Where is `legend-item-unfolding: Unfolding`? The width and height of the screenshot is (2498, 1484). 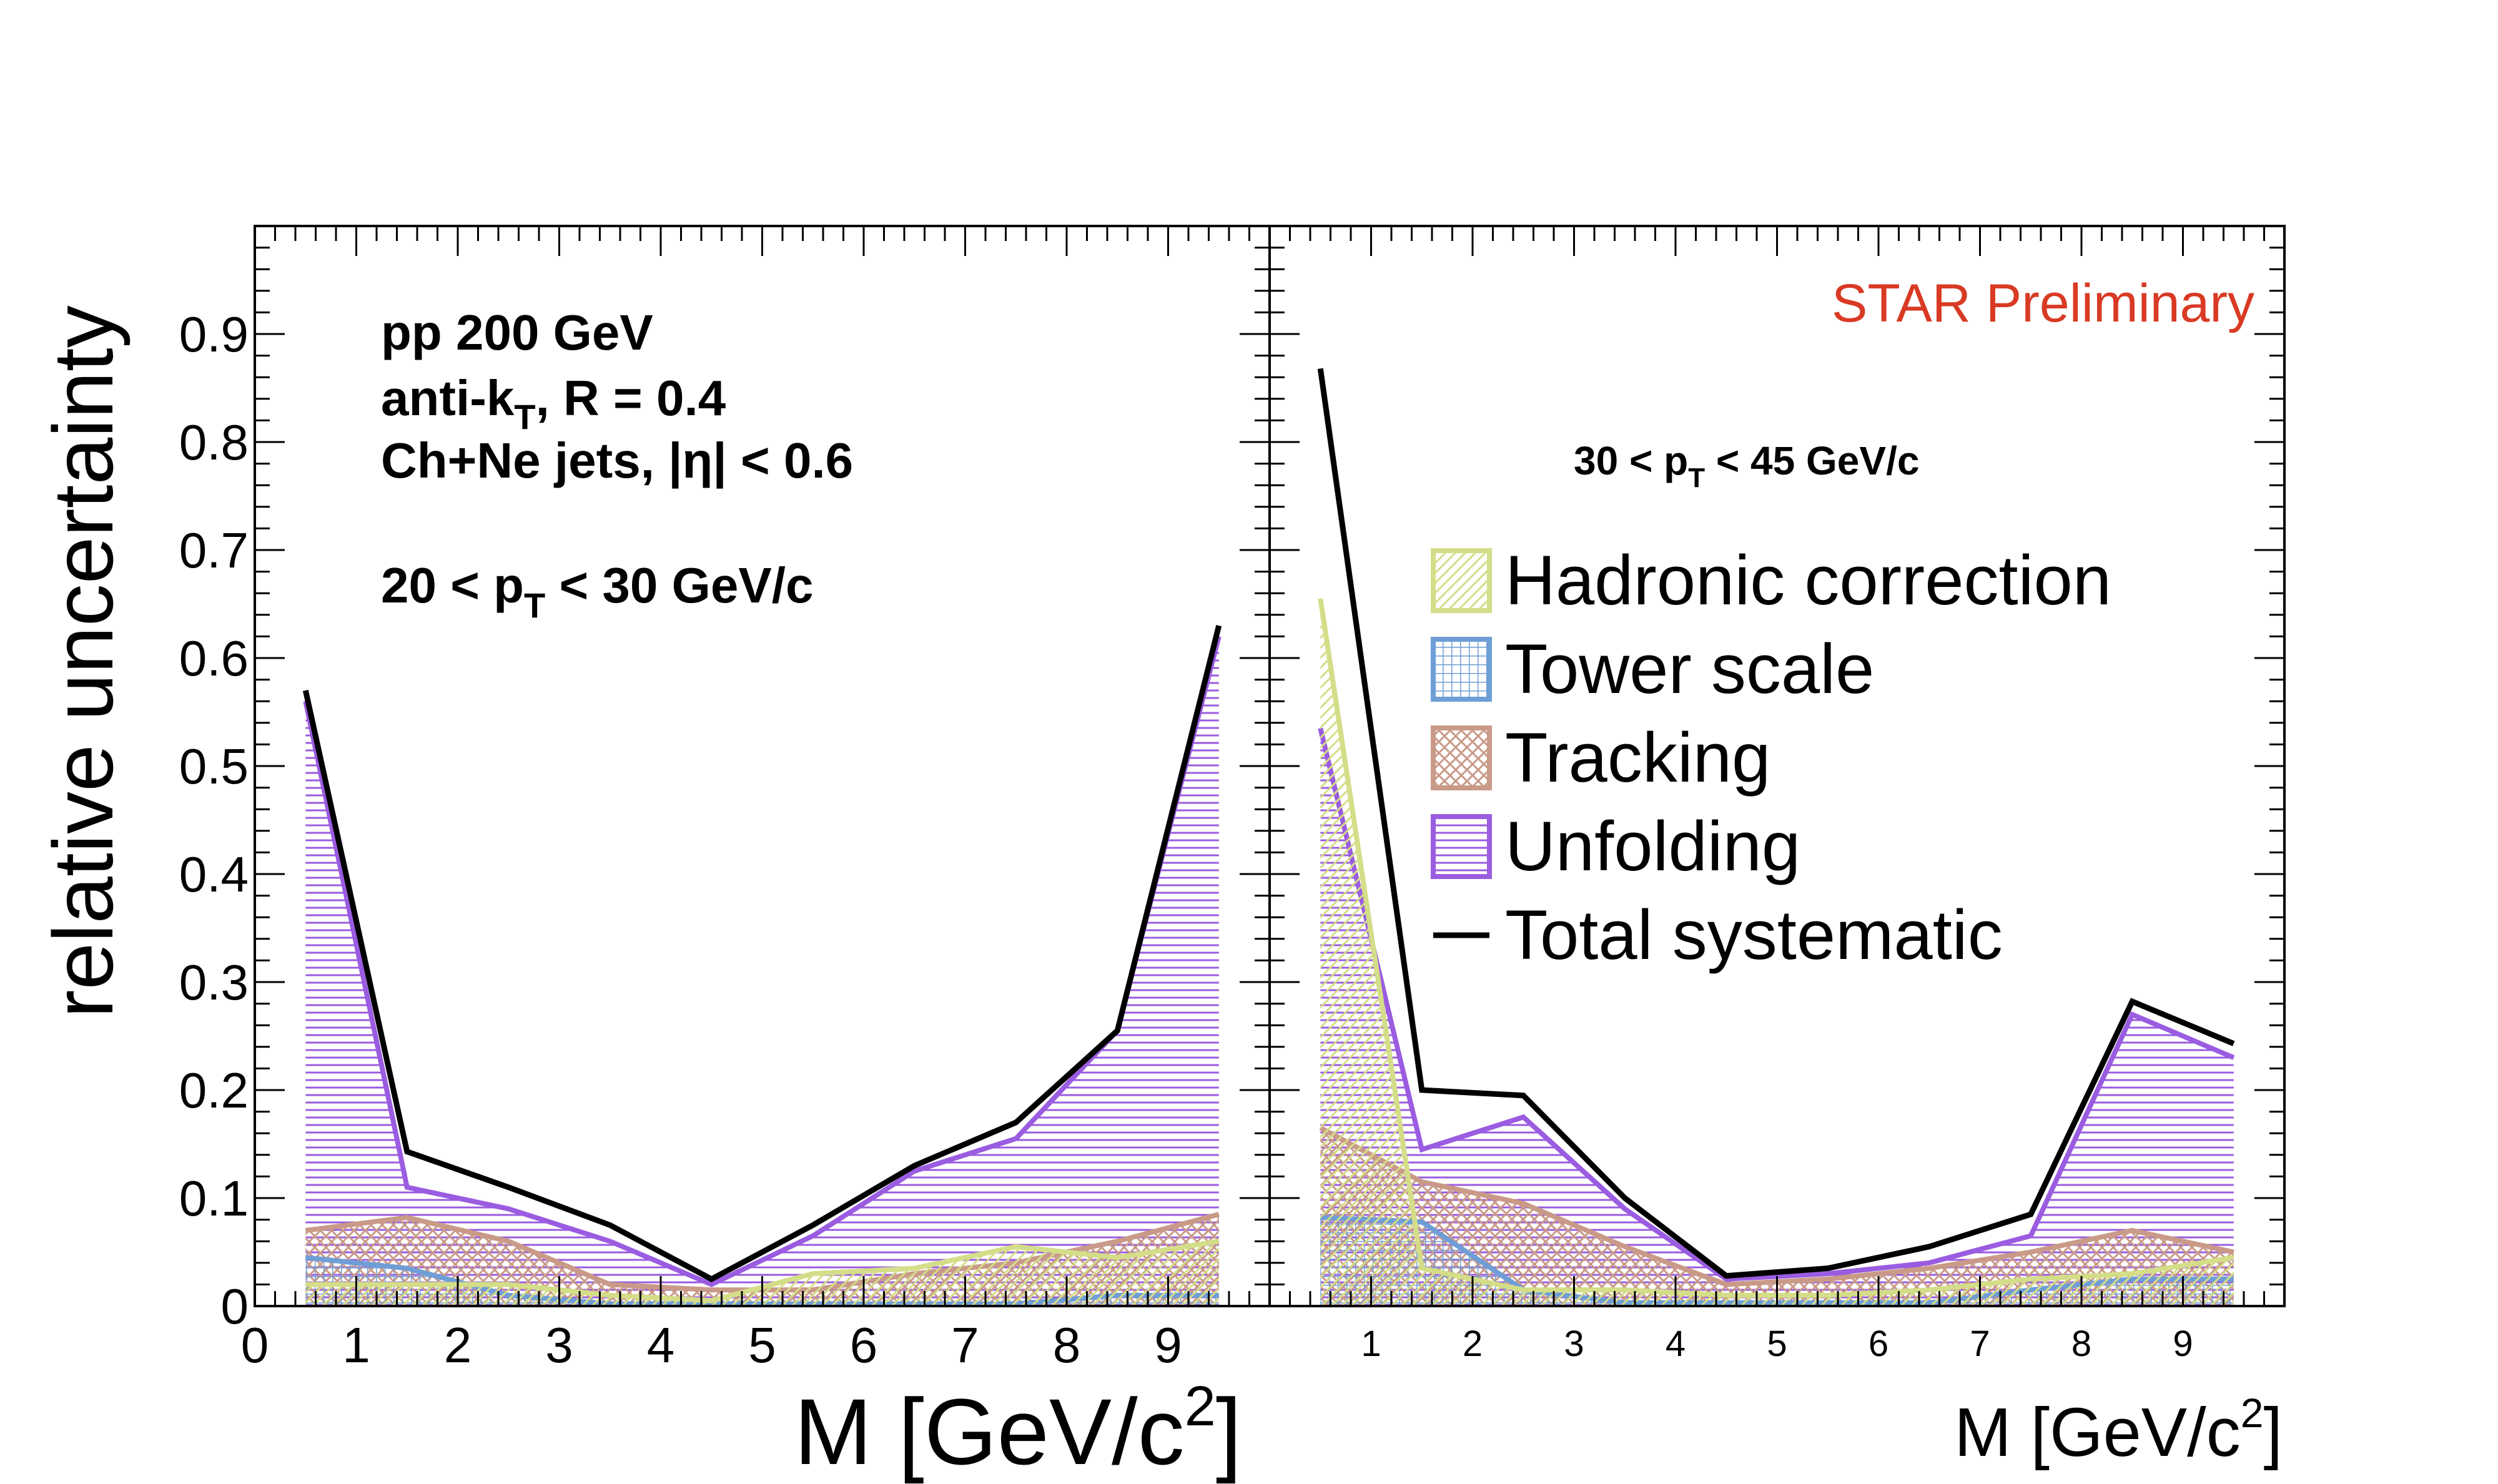 legend-item-unfolding: Unfolding is located at coordinates (1615, 846).